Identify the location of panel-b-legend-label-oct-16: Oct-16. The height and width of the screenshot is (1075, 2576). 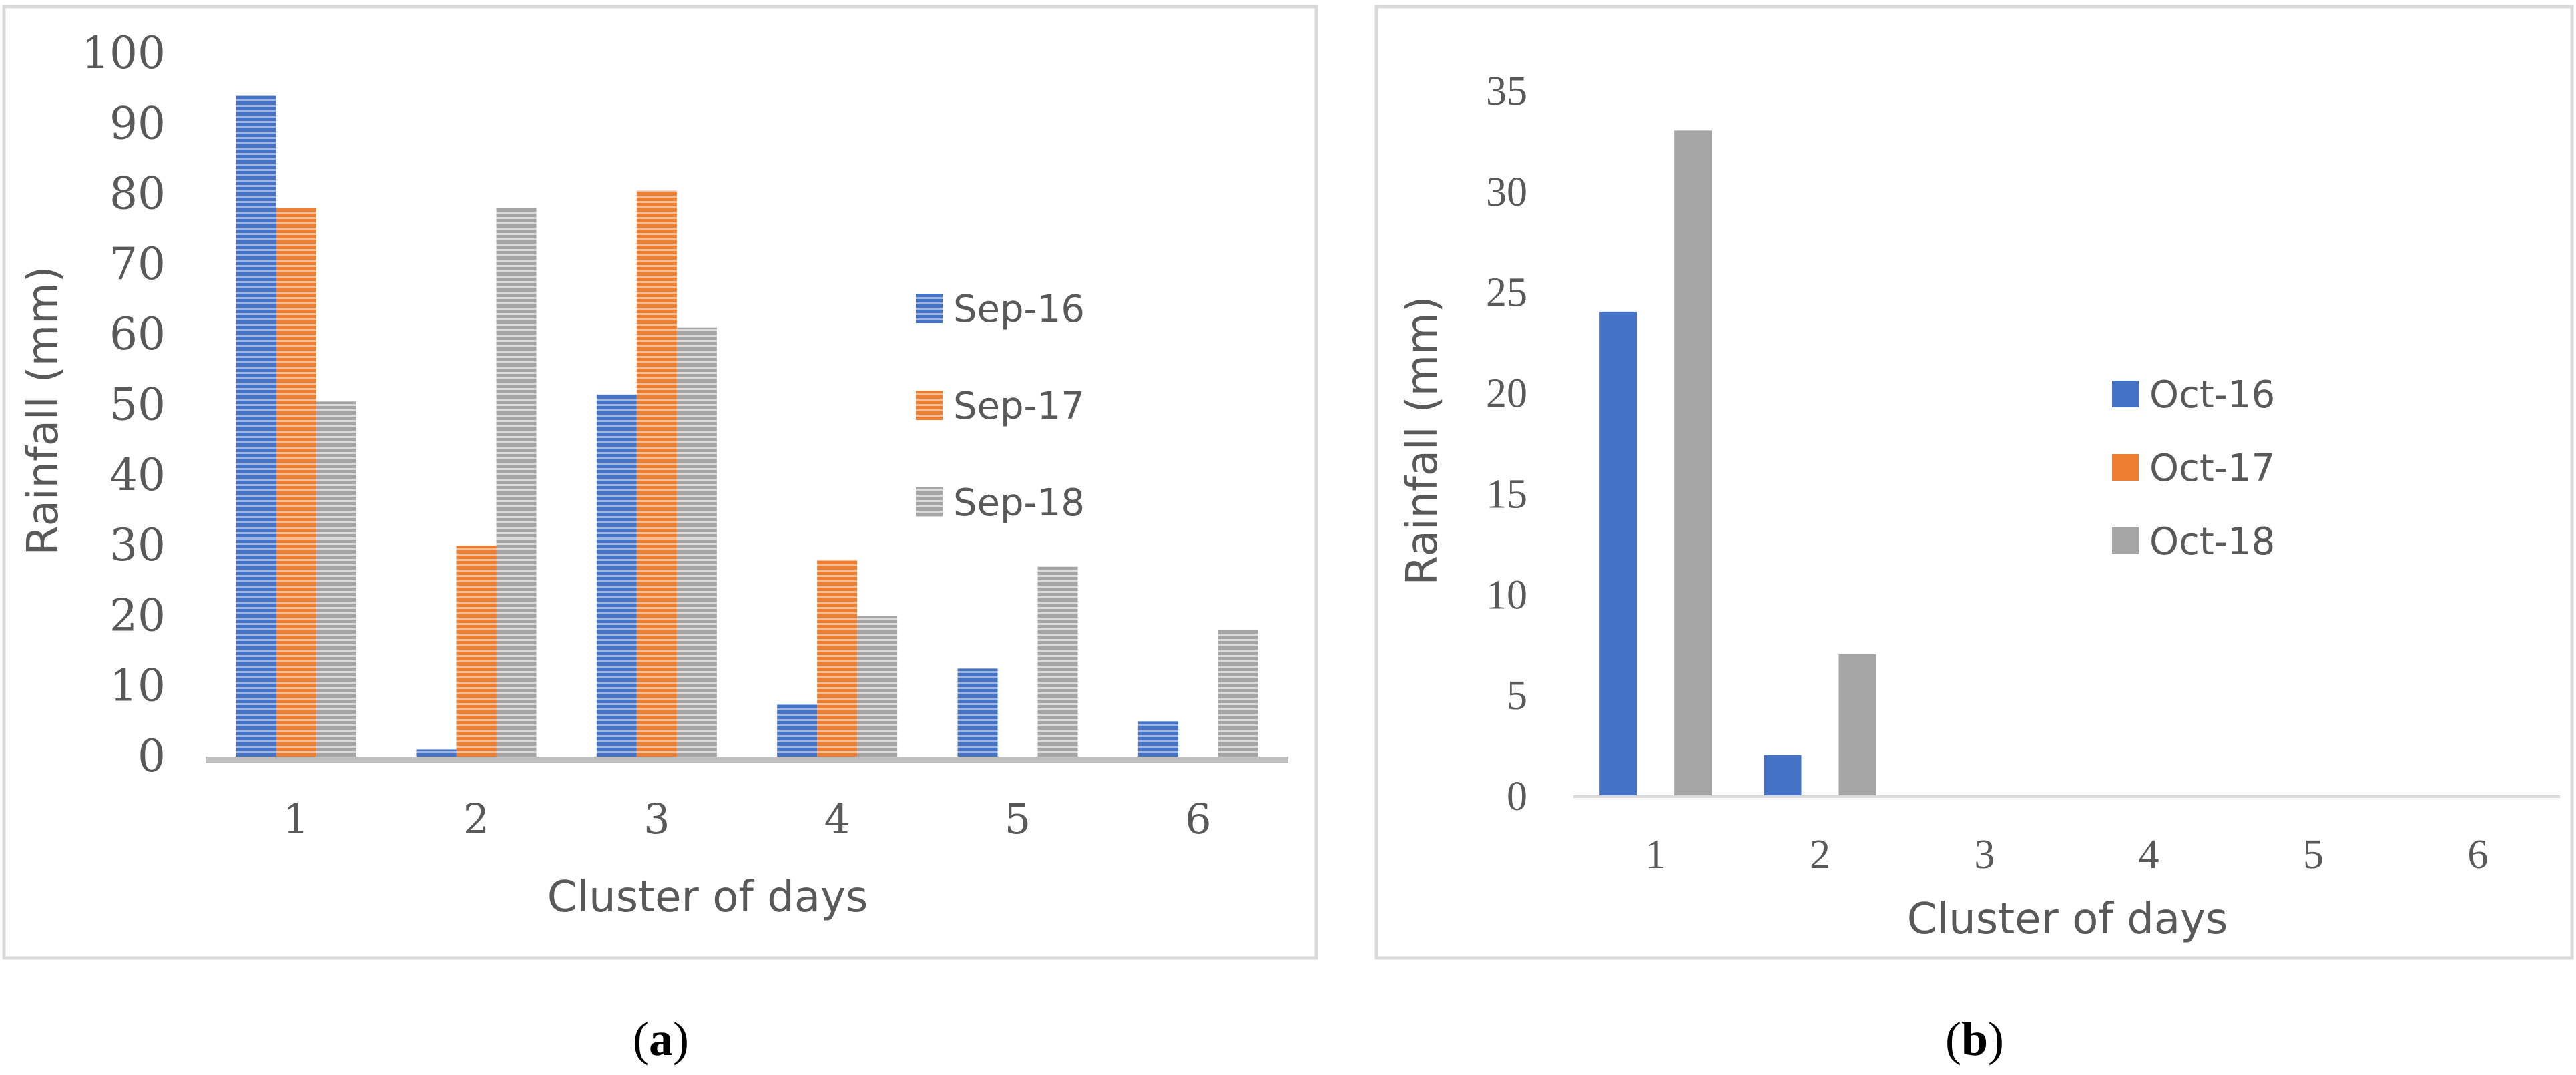
(2212, 395).